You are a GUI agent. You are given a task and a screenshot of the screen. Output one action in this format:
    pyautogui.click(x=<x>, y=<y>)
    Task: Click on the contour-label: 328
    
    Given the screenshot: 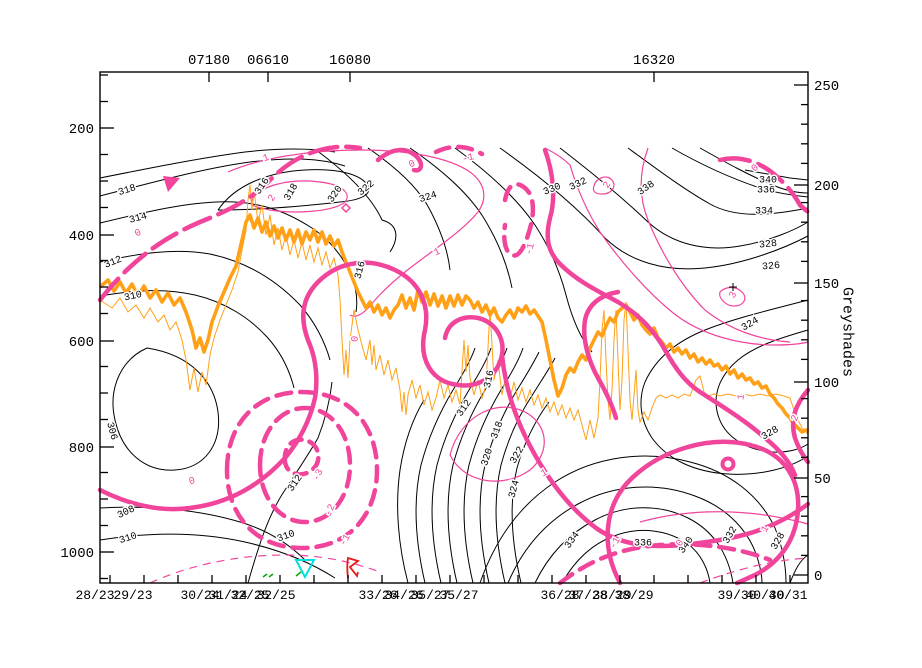 What is the action you would take?
    pyautogui.click(x=768, y=245)
    